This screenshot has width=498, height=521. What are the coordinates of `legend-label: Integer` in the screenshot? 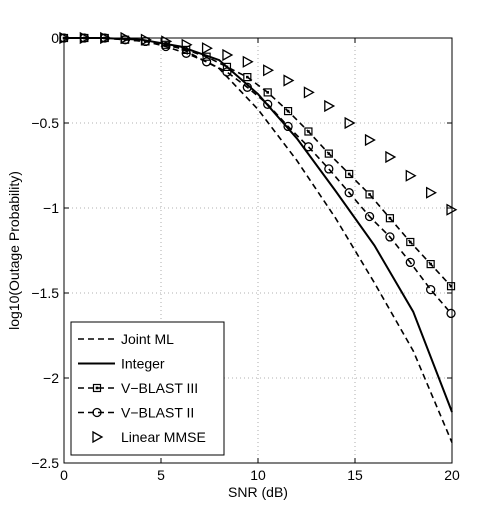 It's located at (143, 364).